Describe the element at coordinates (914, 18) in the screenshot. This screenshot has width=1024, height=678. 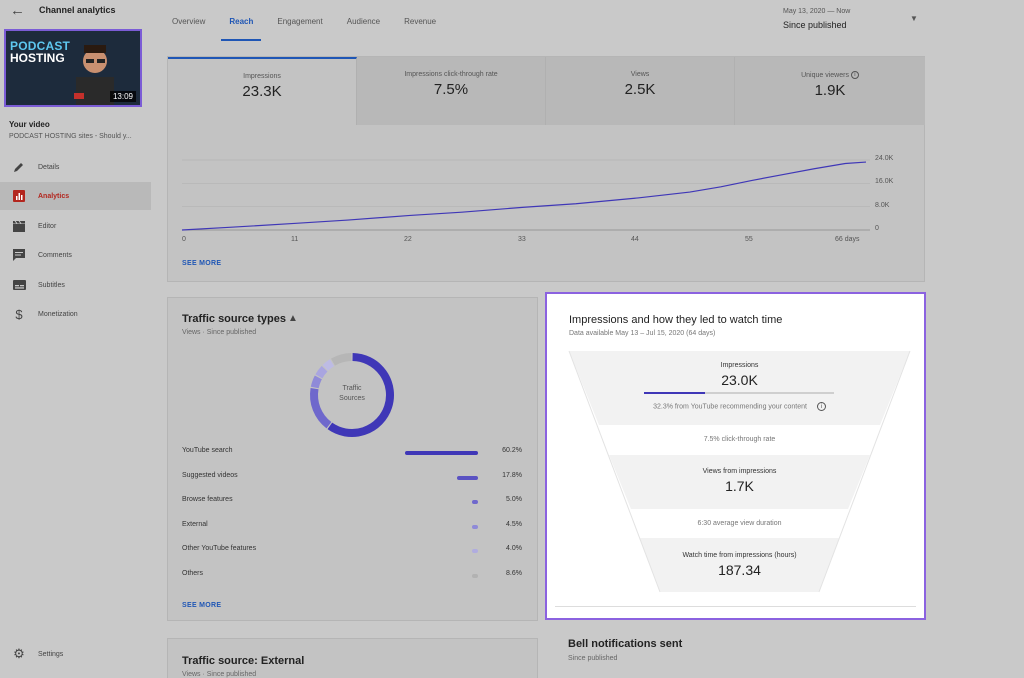
I see `dropdown-arrow-icon: ▼` at that location.